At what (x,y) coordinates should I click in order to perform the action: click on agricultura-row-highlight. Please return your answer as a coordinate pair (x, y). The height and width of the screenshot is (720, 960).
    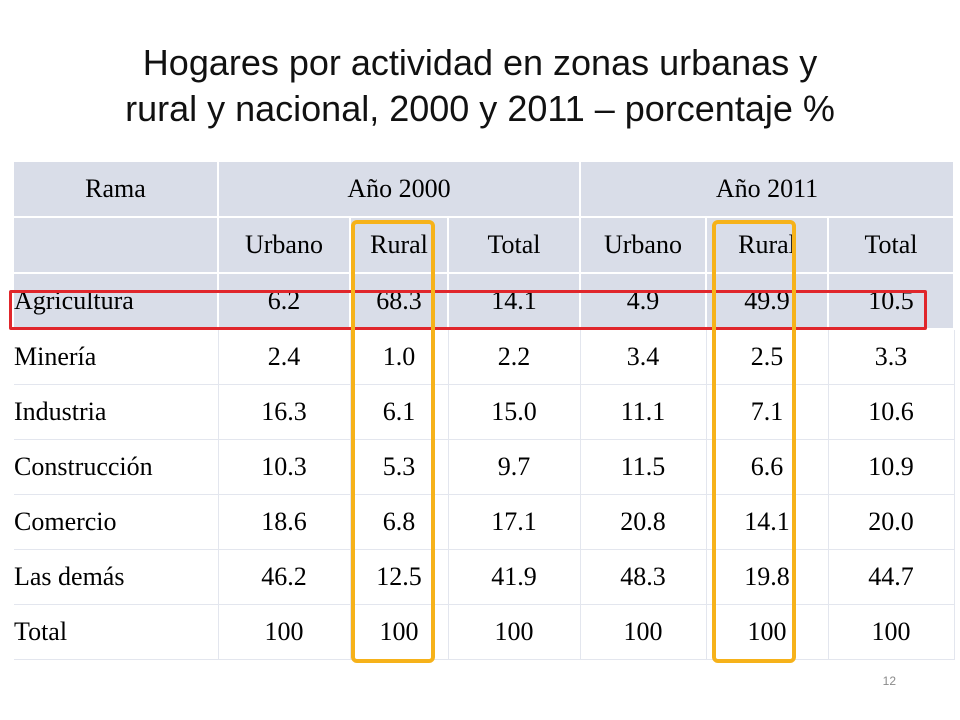
    Looking at the image, I should click on (468, 310).